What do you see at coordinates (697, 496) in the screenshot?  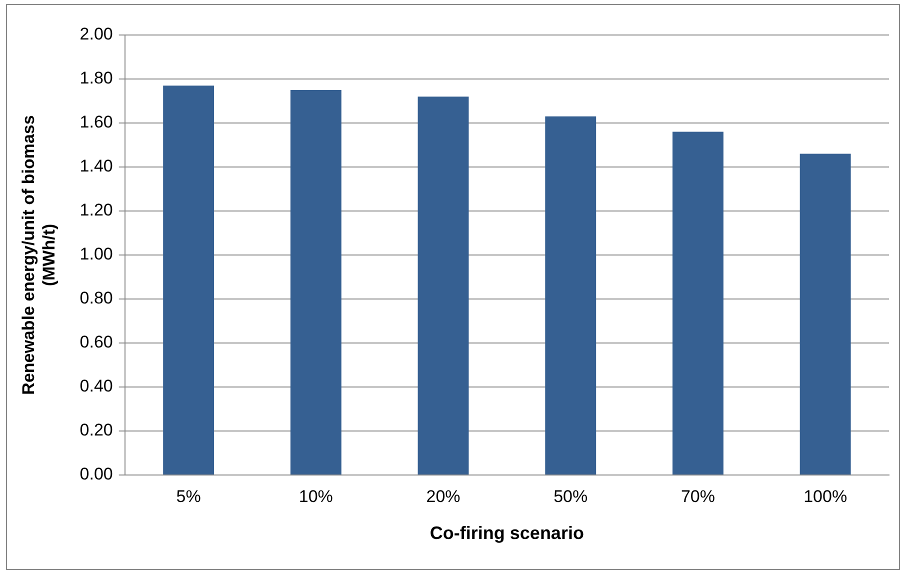 I see `x-tick-label: 70%` at bounding box center [697, 496].